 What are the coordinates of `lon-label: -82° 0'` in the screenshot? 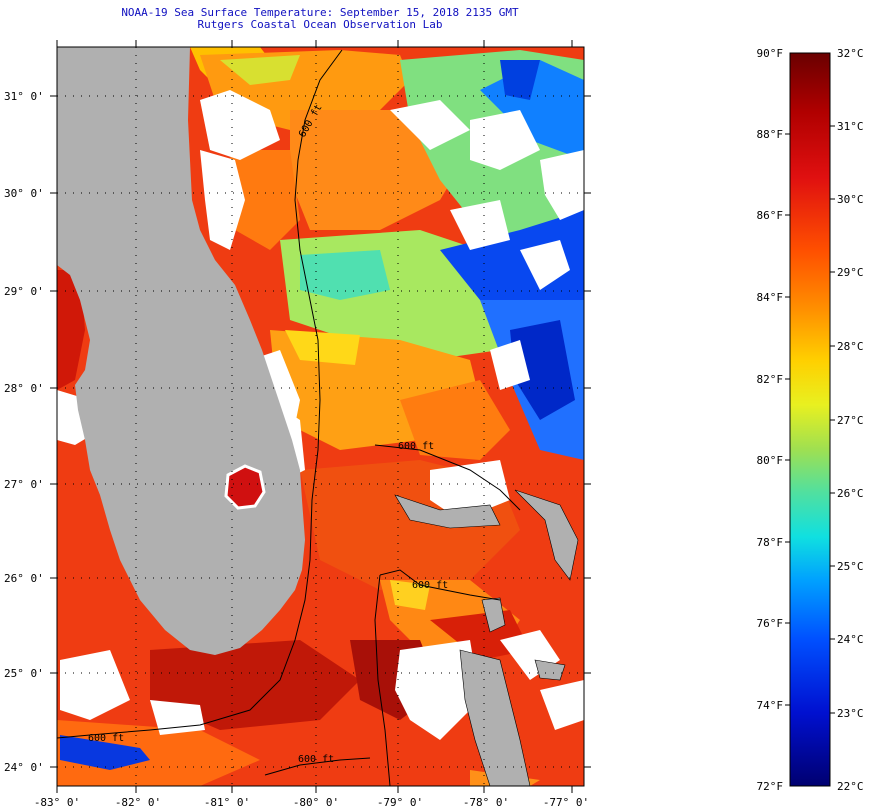 It's located at (138, 802).